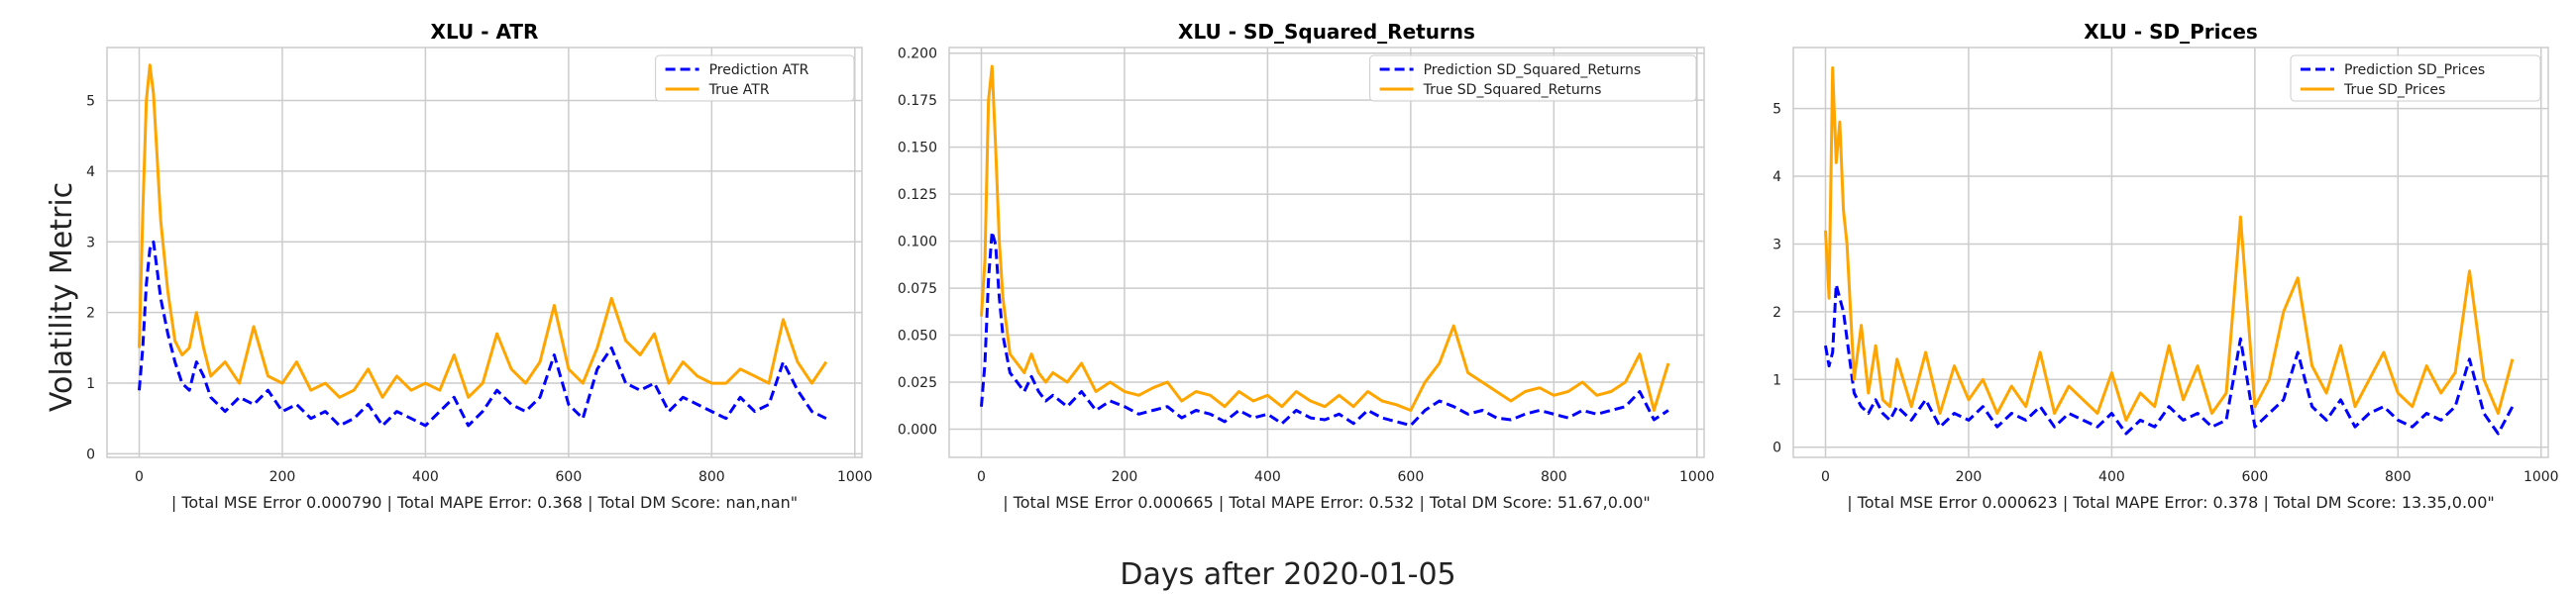  What do you see at coordinates (917, 289) in the screenshot?
I see `y-tick-label: 0.075` at bounding box center [917, 289].